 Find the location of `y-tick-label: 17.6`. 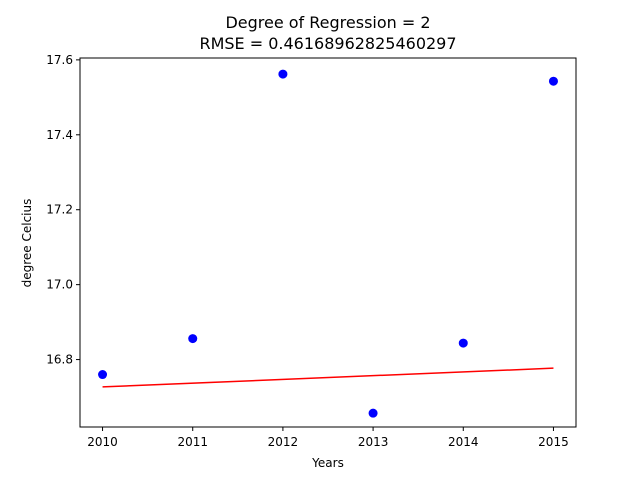

y-tick-label: 17.6 is located at coordinates (59, 60).